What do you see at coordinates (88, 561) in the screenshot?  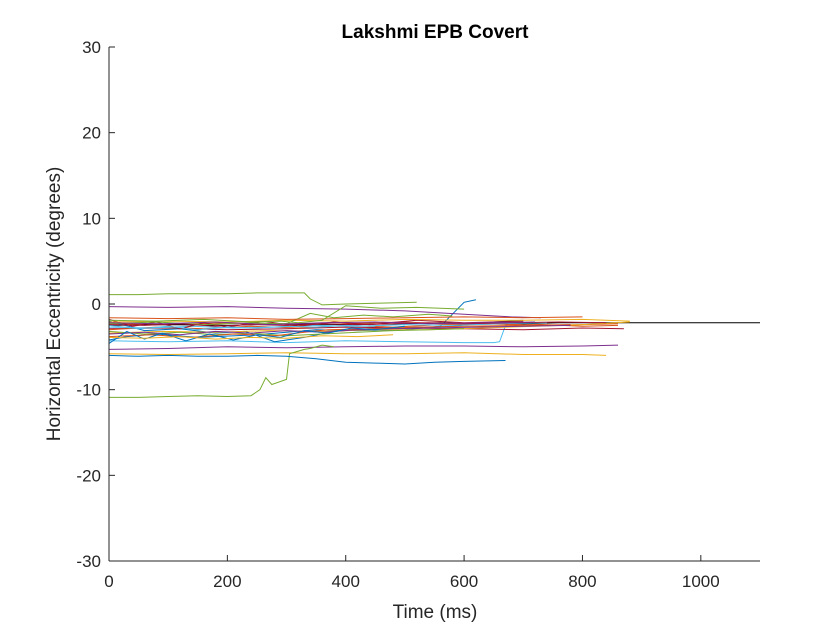 I see `y-tick-label: -30` at bounding box center [88, 561].